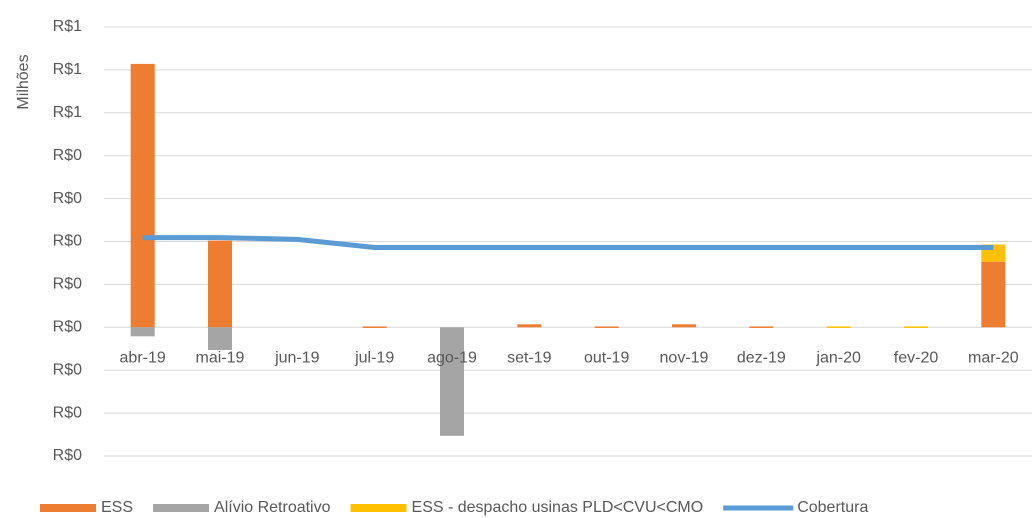 The width and height of the screenshot is (1034, 518). Describe the element at coordinates (993, 358) in the screenshot. I see `x-tick-label: mar-20` at that location.